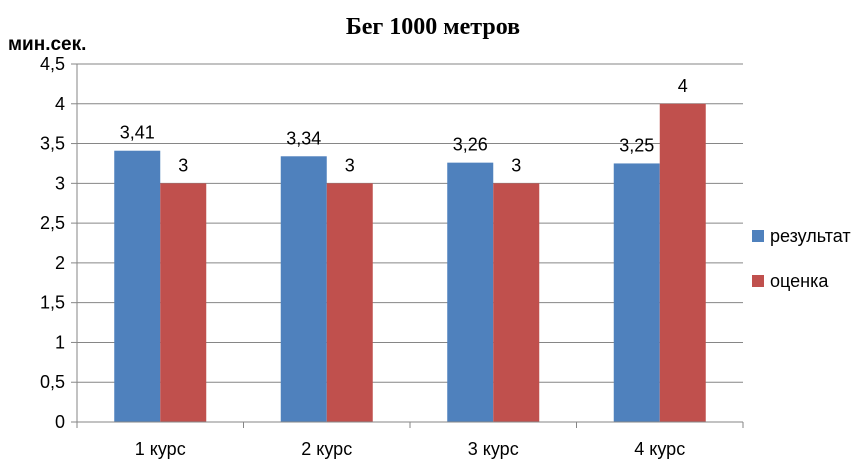 The width and height of the screenshot is (866, 468). I want to click on bar-результат-4, so click(636, 292).